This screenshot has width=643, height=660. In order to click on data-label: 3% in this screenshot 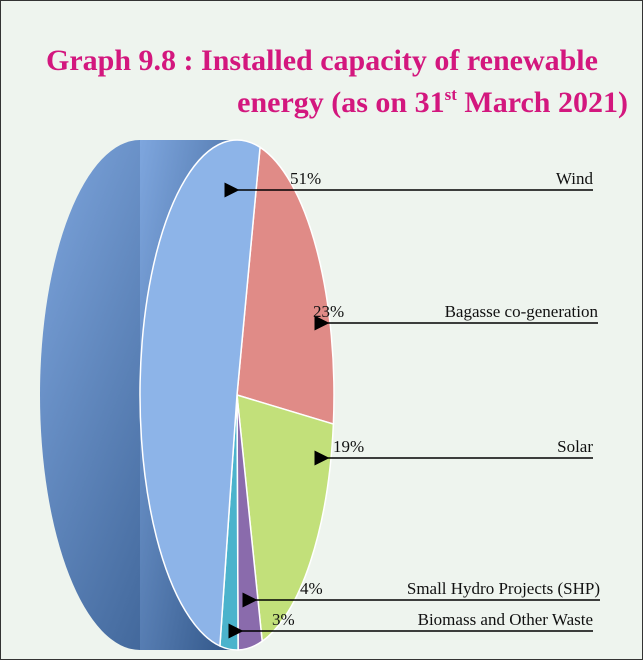, I will do `click(283, 619)`.